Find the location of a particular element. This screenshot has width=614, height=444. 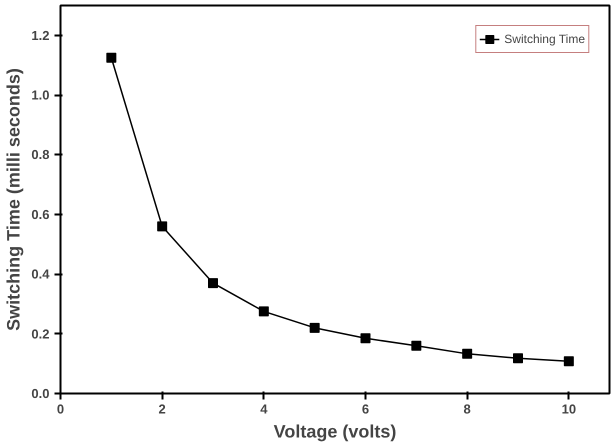

x-tick-label: 2 is located at coordinates (162, 409).